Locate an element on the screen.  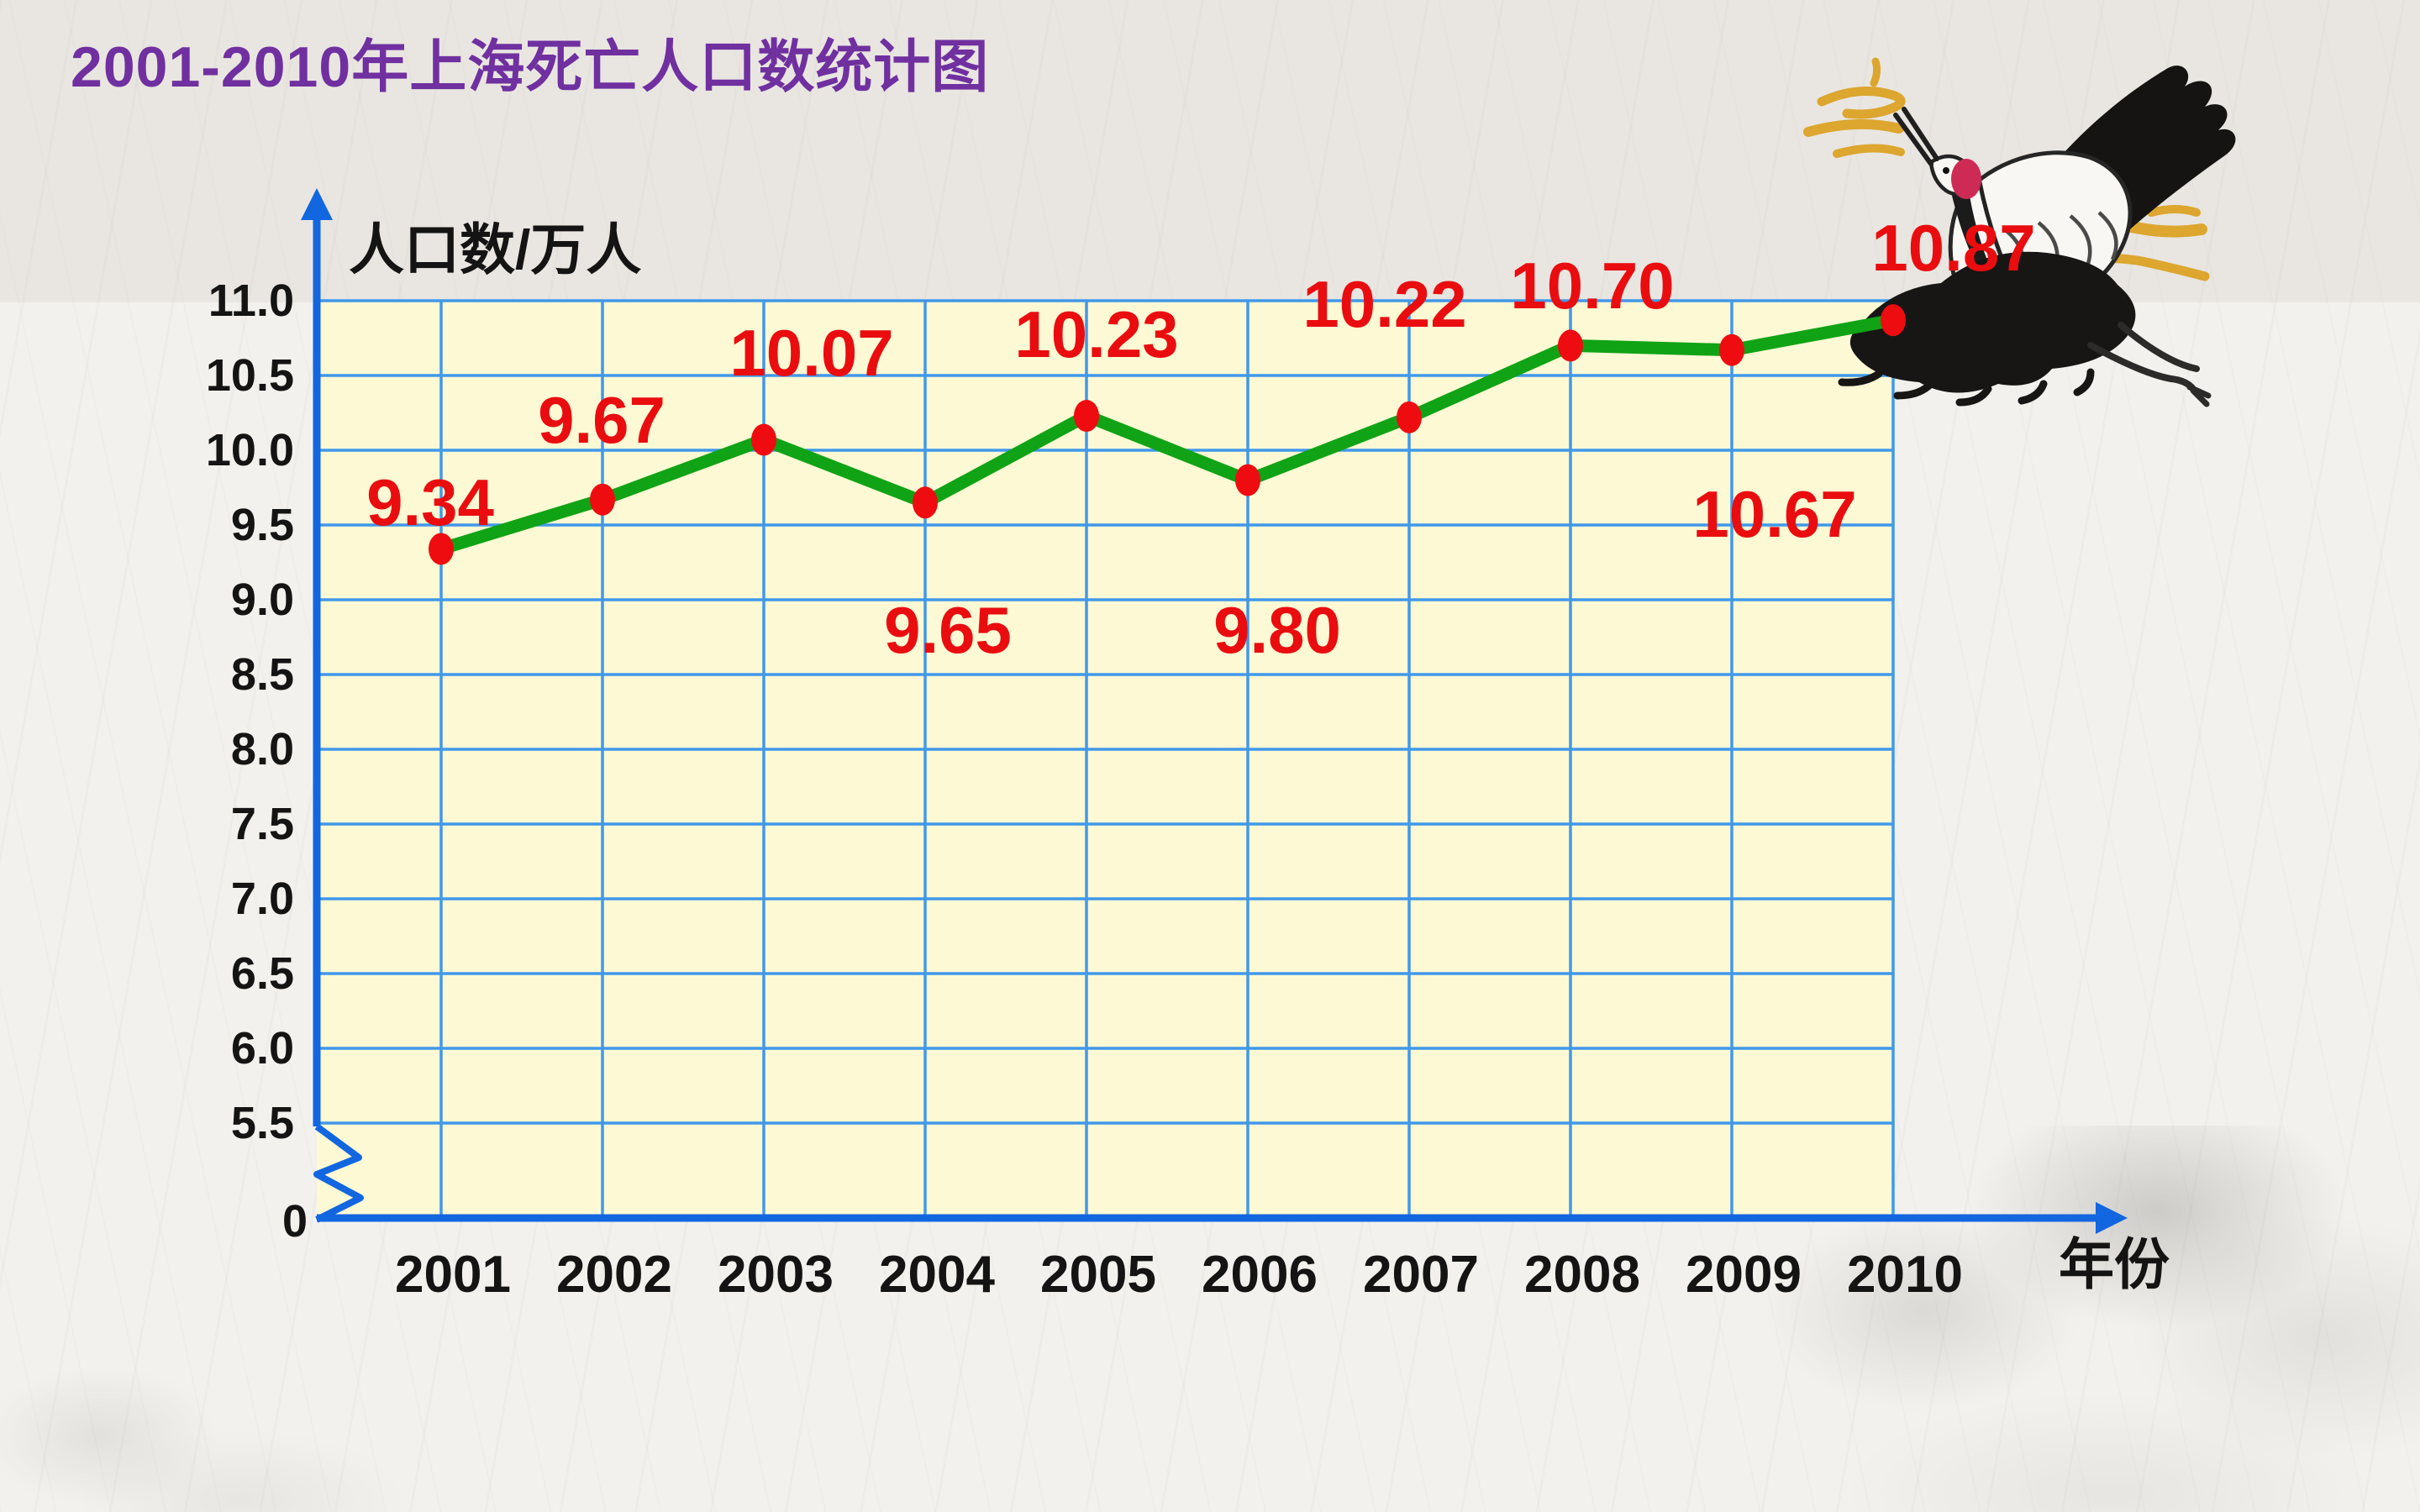
x-tick-label: 2006 is located at coordinates (1260, 1275).